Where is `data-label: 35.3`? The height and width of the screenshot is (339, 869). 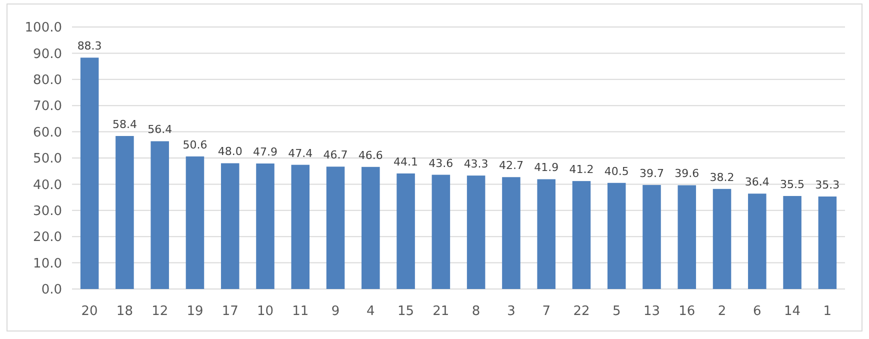
data-label: 35.3 is located at coordinates (827, 185).